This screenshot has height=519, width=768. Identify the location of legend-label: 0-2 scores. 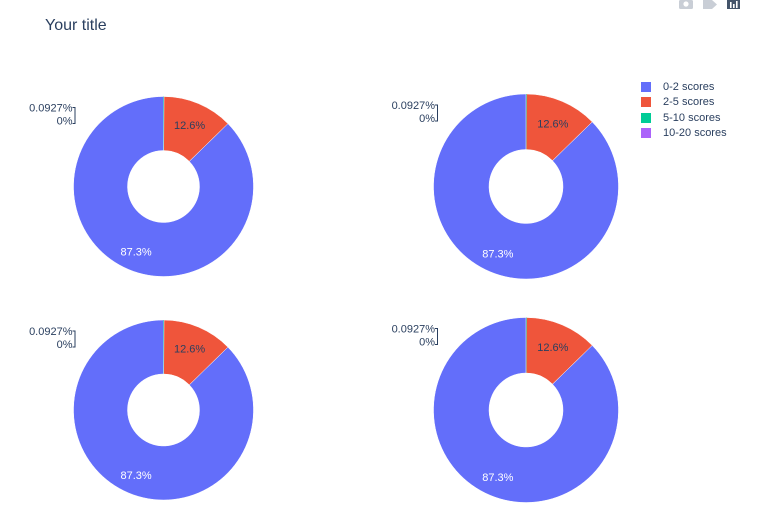
(689, 86).